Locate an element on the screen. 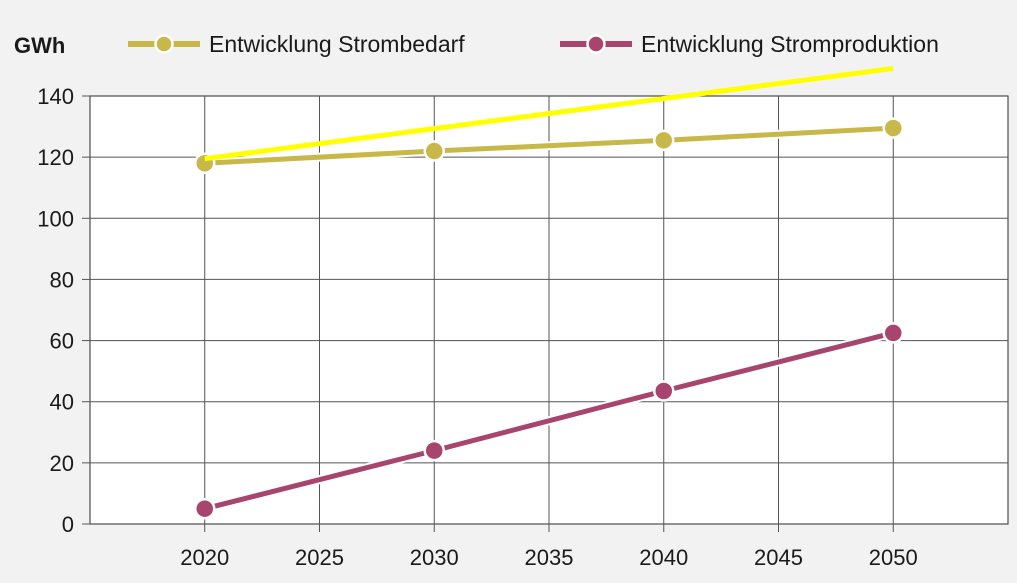 The height and width of the screenshot is (583, 1017). annotations is located at coordinates (549, 114).